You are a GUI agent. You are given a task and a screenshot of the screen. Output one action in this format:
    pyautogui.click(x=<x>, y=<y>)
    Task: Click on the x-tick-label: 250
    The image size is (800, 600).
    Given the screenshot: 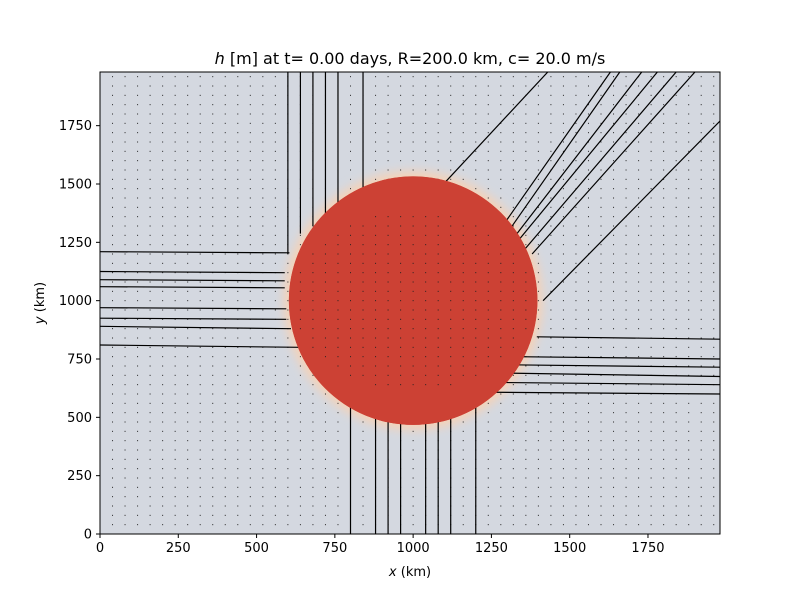 What is the action you would take?
    pyautogui.click(x=178, y=548)
    